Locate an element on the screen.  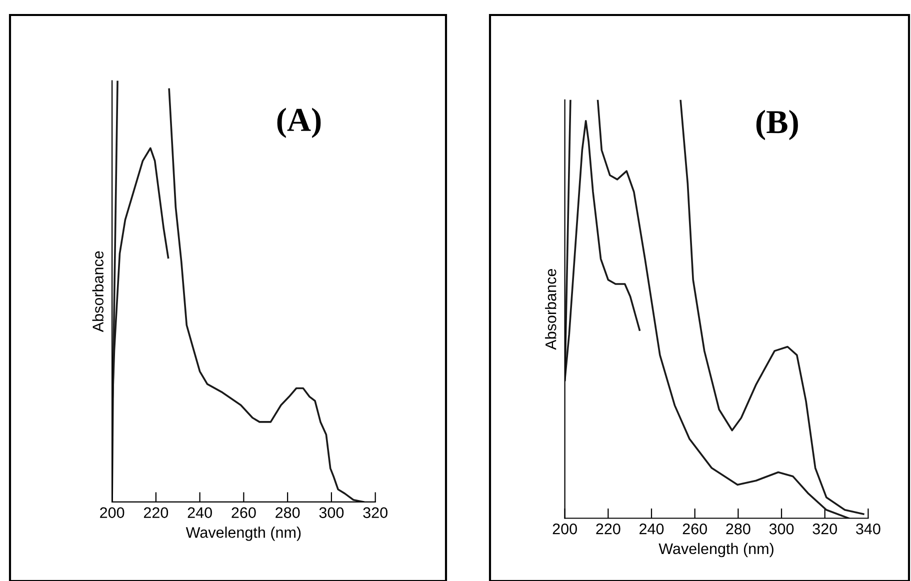
chart-title: (B) is located at coordinates (777, 125).